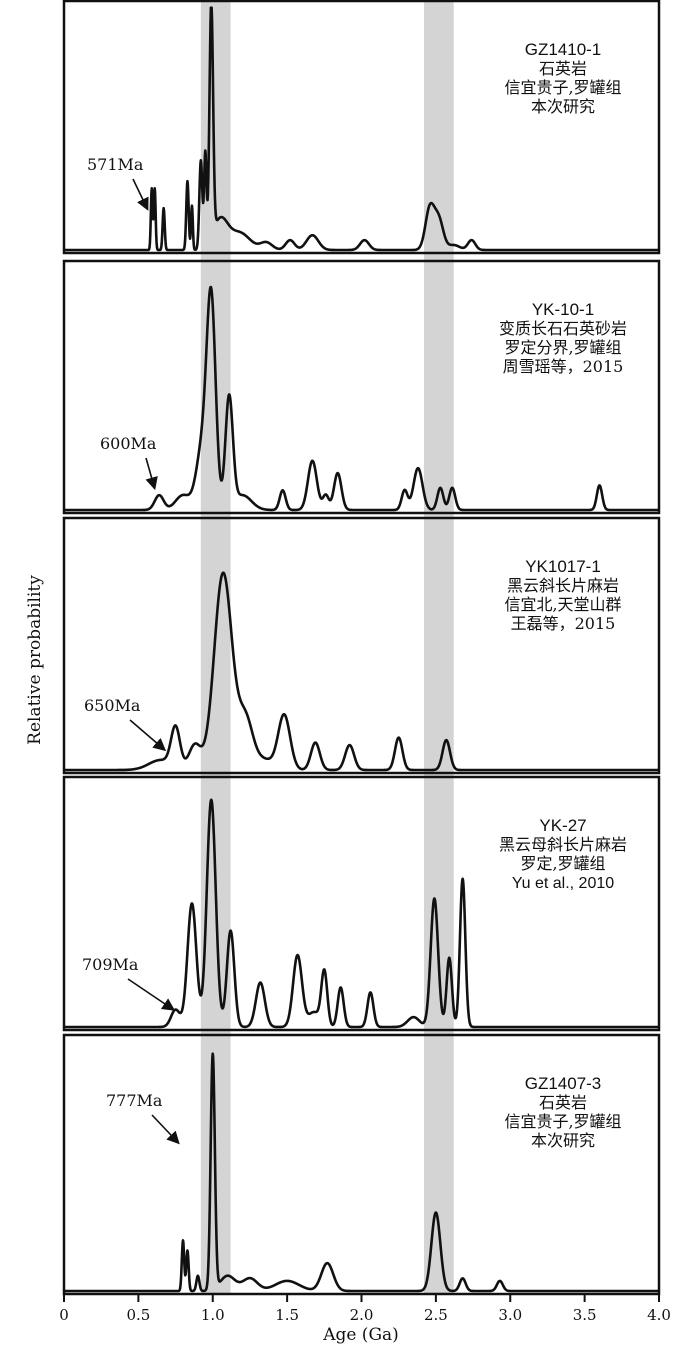 The width and height of the screenshot is (700, 1349). What do you see at coordinates (35, 660) in the screenshot?
I see `y-axis-label: Relative probability` at bounding box center [35, 660].